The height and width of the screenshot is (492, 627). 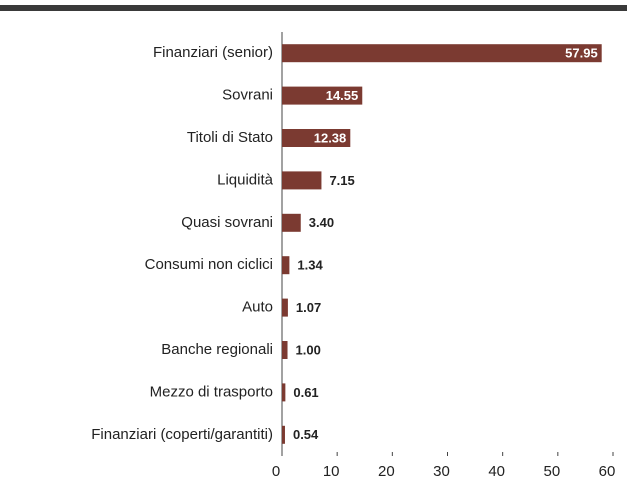 What do you see at coordinates (321, 222) in the screenshot?
I see `value-label: 3.40` at bounding box center [321, 222].